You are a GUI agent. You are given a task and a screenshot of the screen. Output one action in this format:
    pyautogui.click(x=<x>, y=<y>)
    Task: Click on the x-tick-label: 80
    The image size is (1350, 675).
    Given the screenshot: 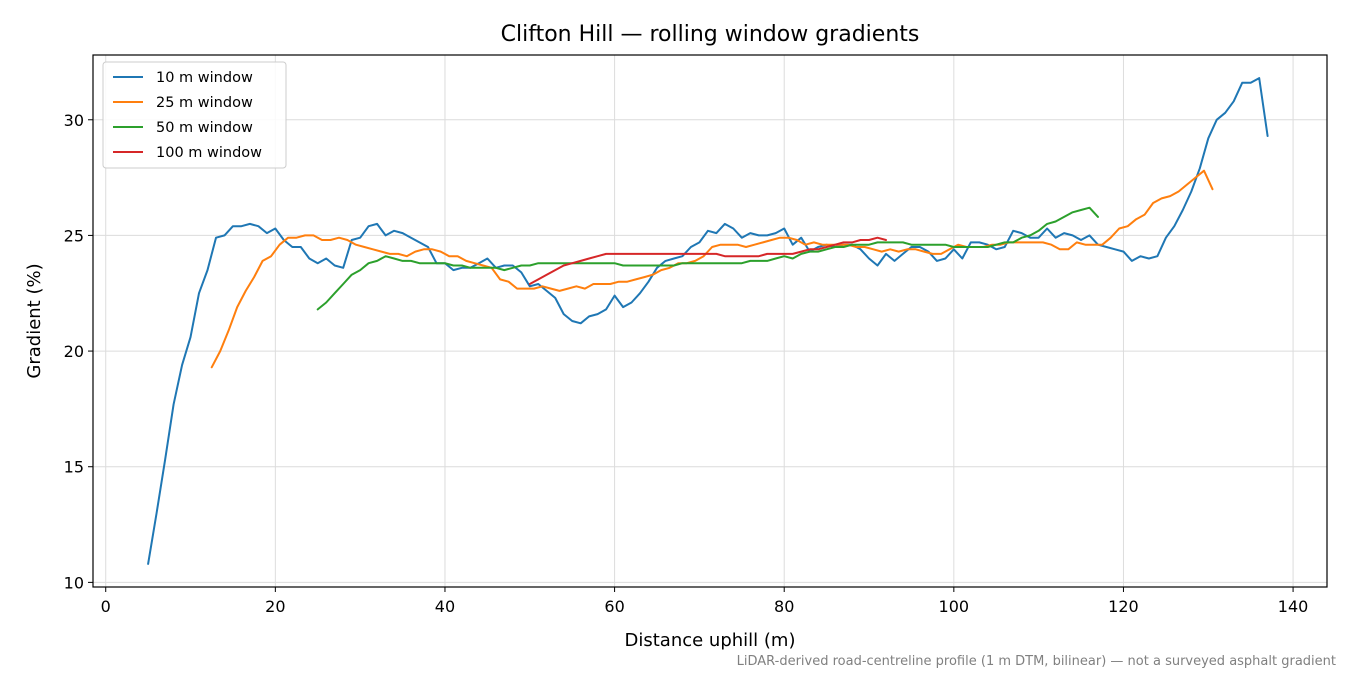 What is the action you would take?
    pyautogui.click(x=784, y=606)
    